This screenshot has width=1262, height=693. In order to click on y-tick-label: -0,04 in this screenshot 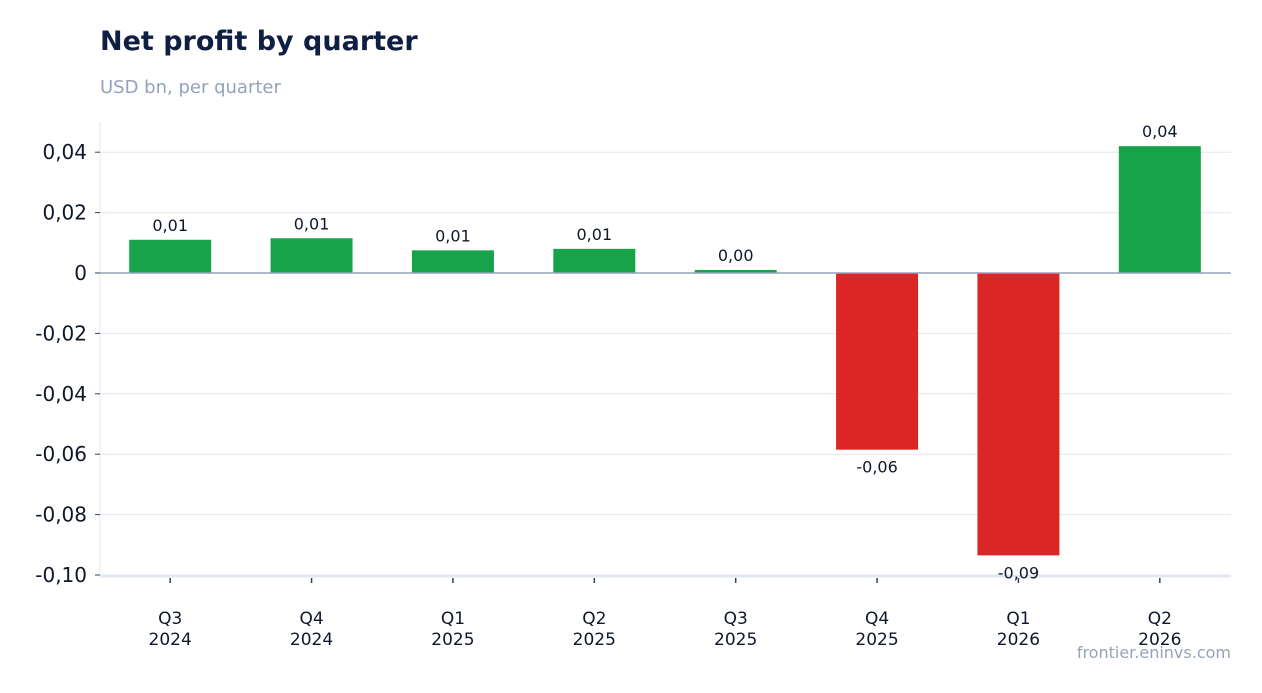, I will do `click(61, 394)`.